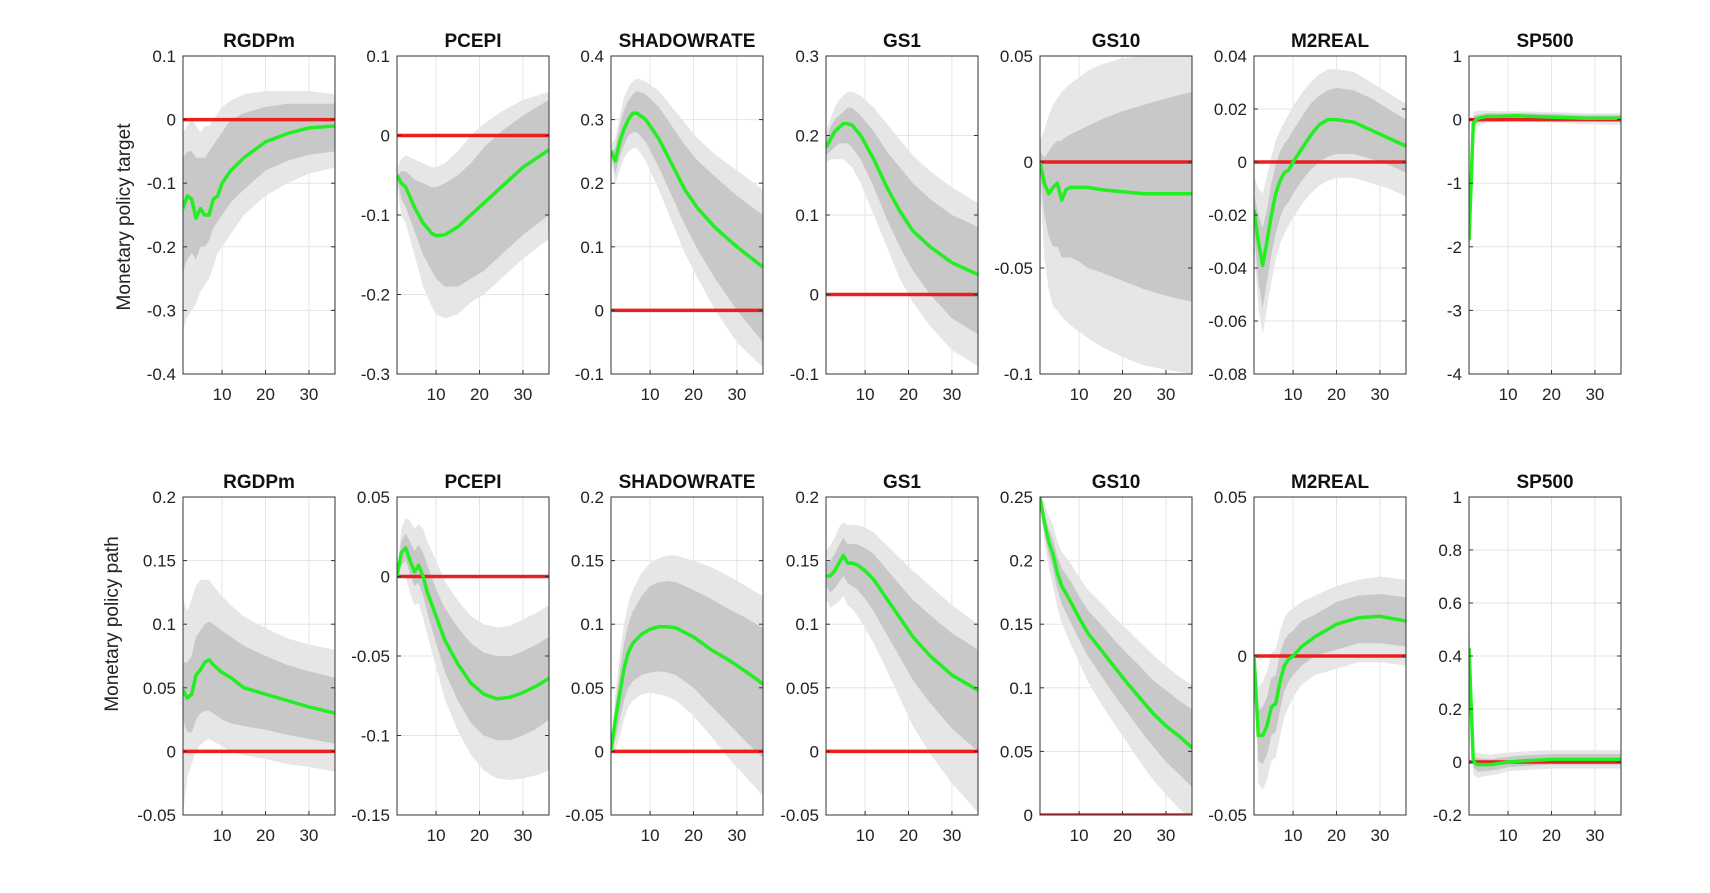 This screenshot has width=1710, height=893. What do you see at coordinates (1457, 56) in the screenshot?
I see `y-tick-label: 1` at bounding box center [1457, 56].